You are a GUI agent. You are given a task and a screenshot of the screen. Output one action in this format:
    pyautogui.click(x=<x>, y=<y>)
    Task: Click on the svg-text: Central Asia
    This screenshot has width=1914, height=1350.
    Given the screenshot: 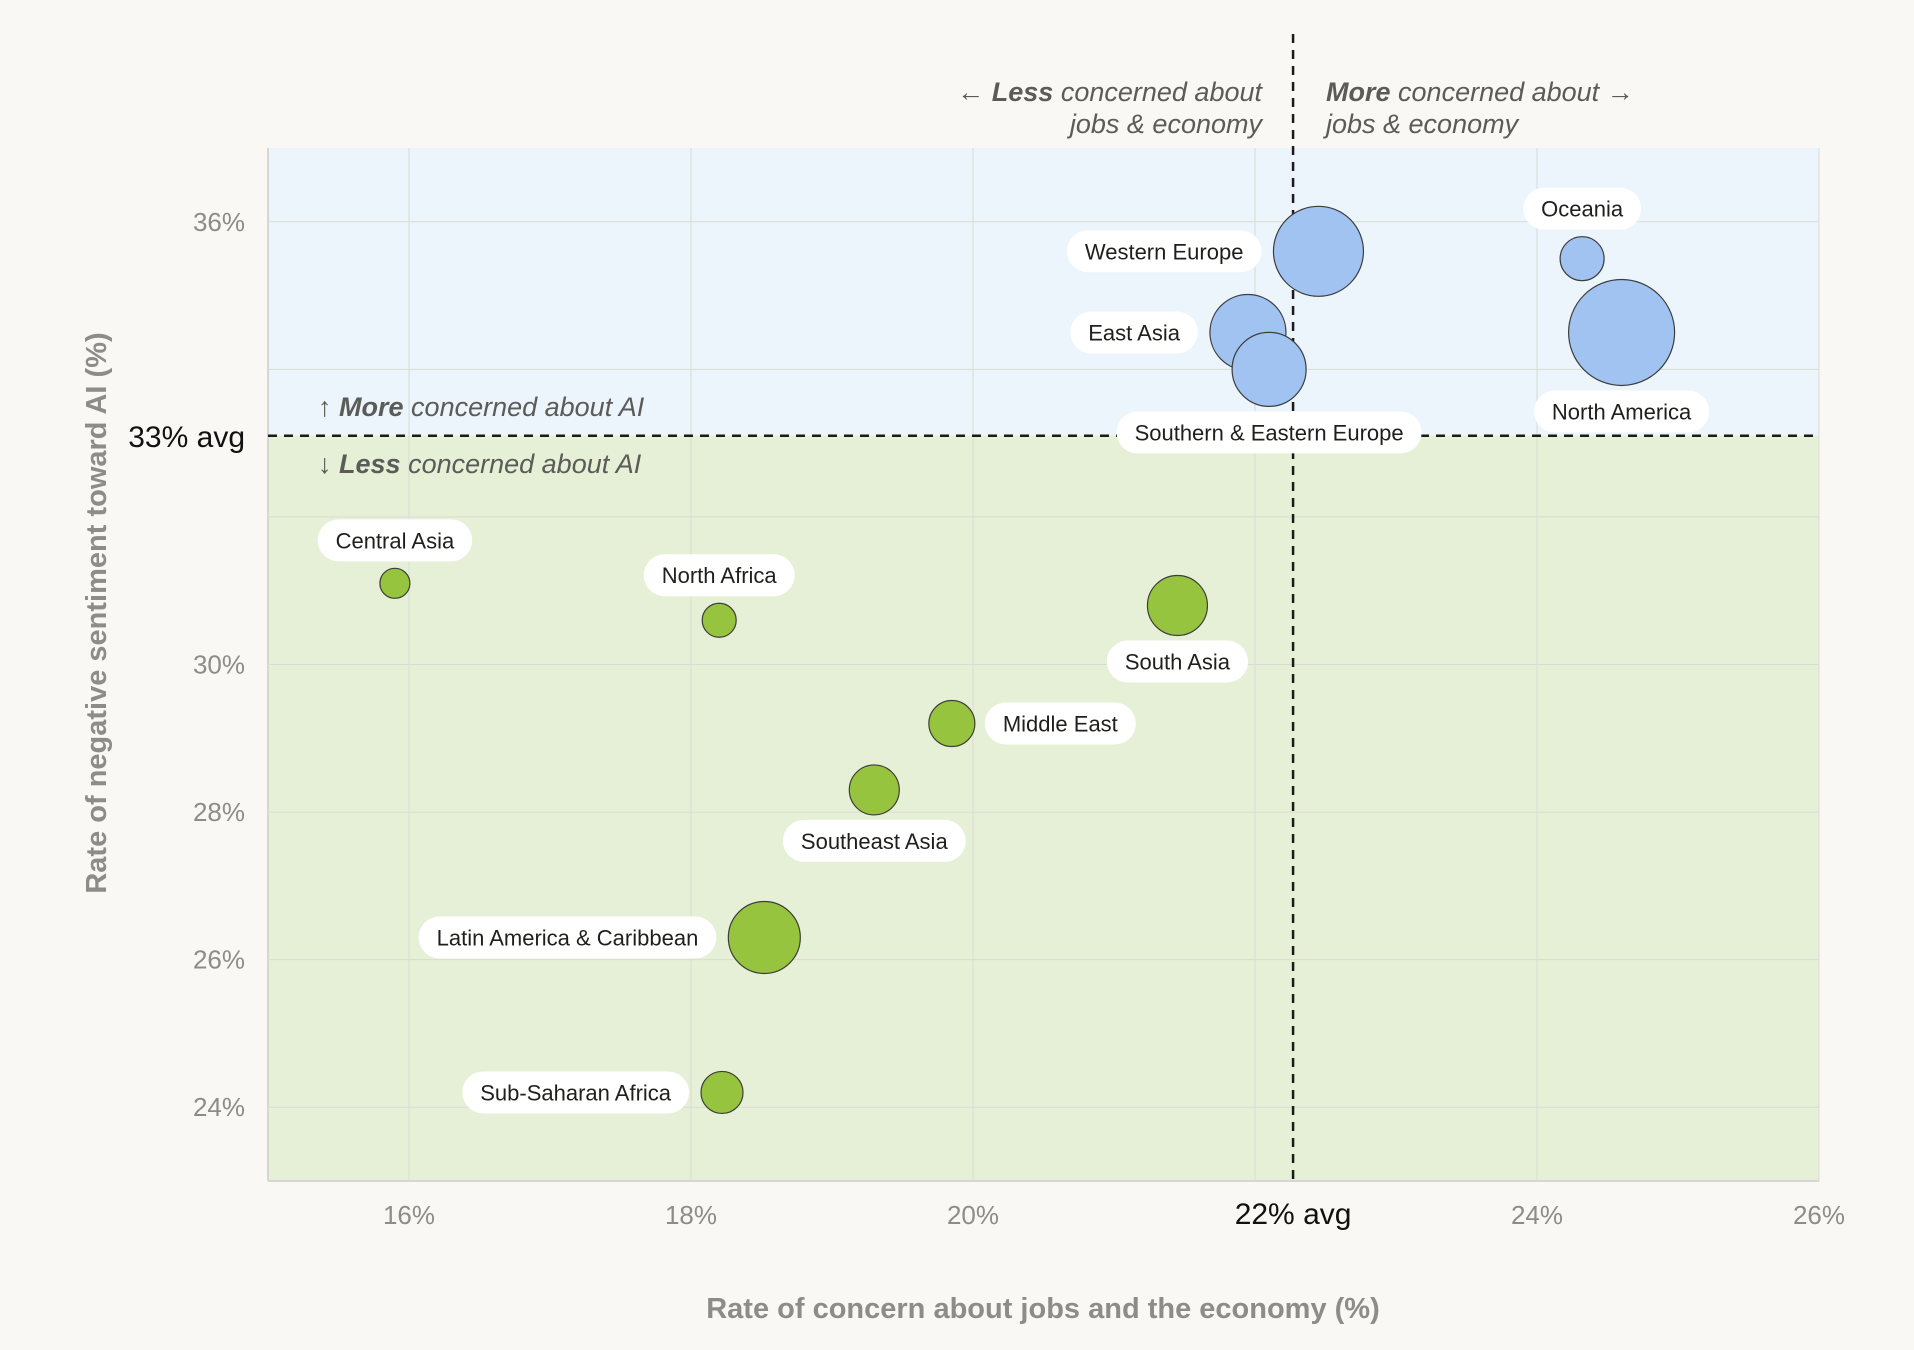 What is the action you would take?
    pyautogui.click(x=395, y=540)
    